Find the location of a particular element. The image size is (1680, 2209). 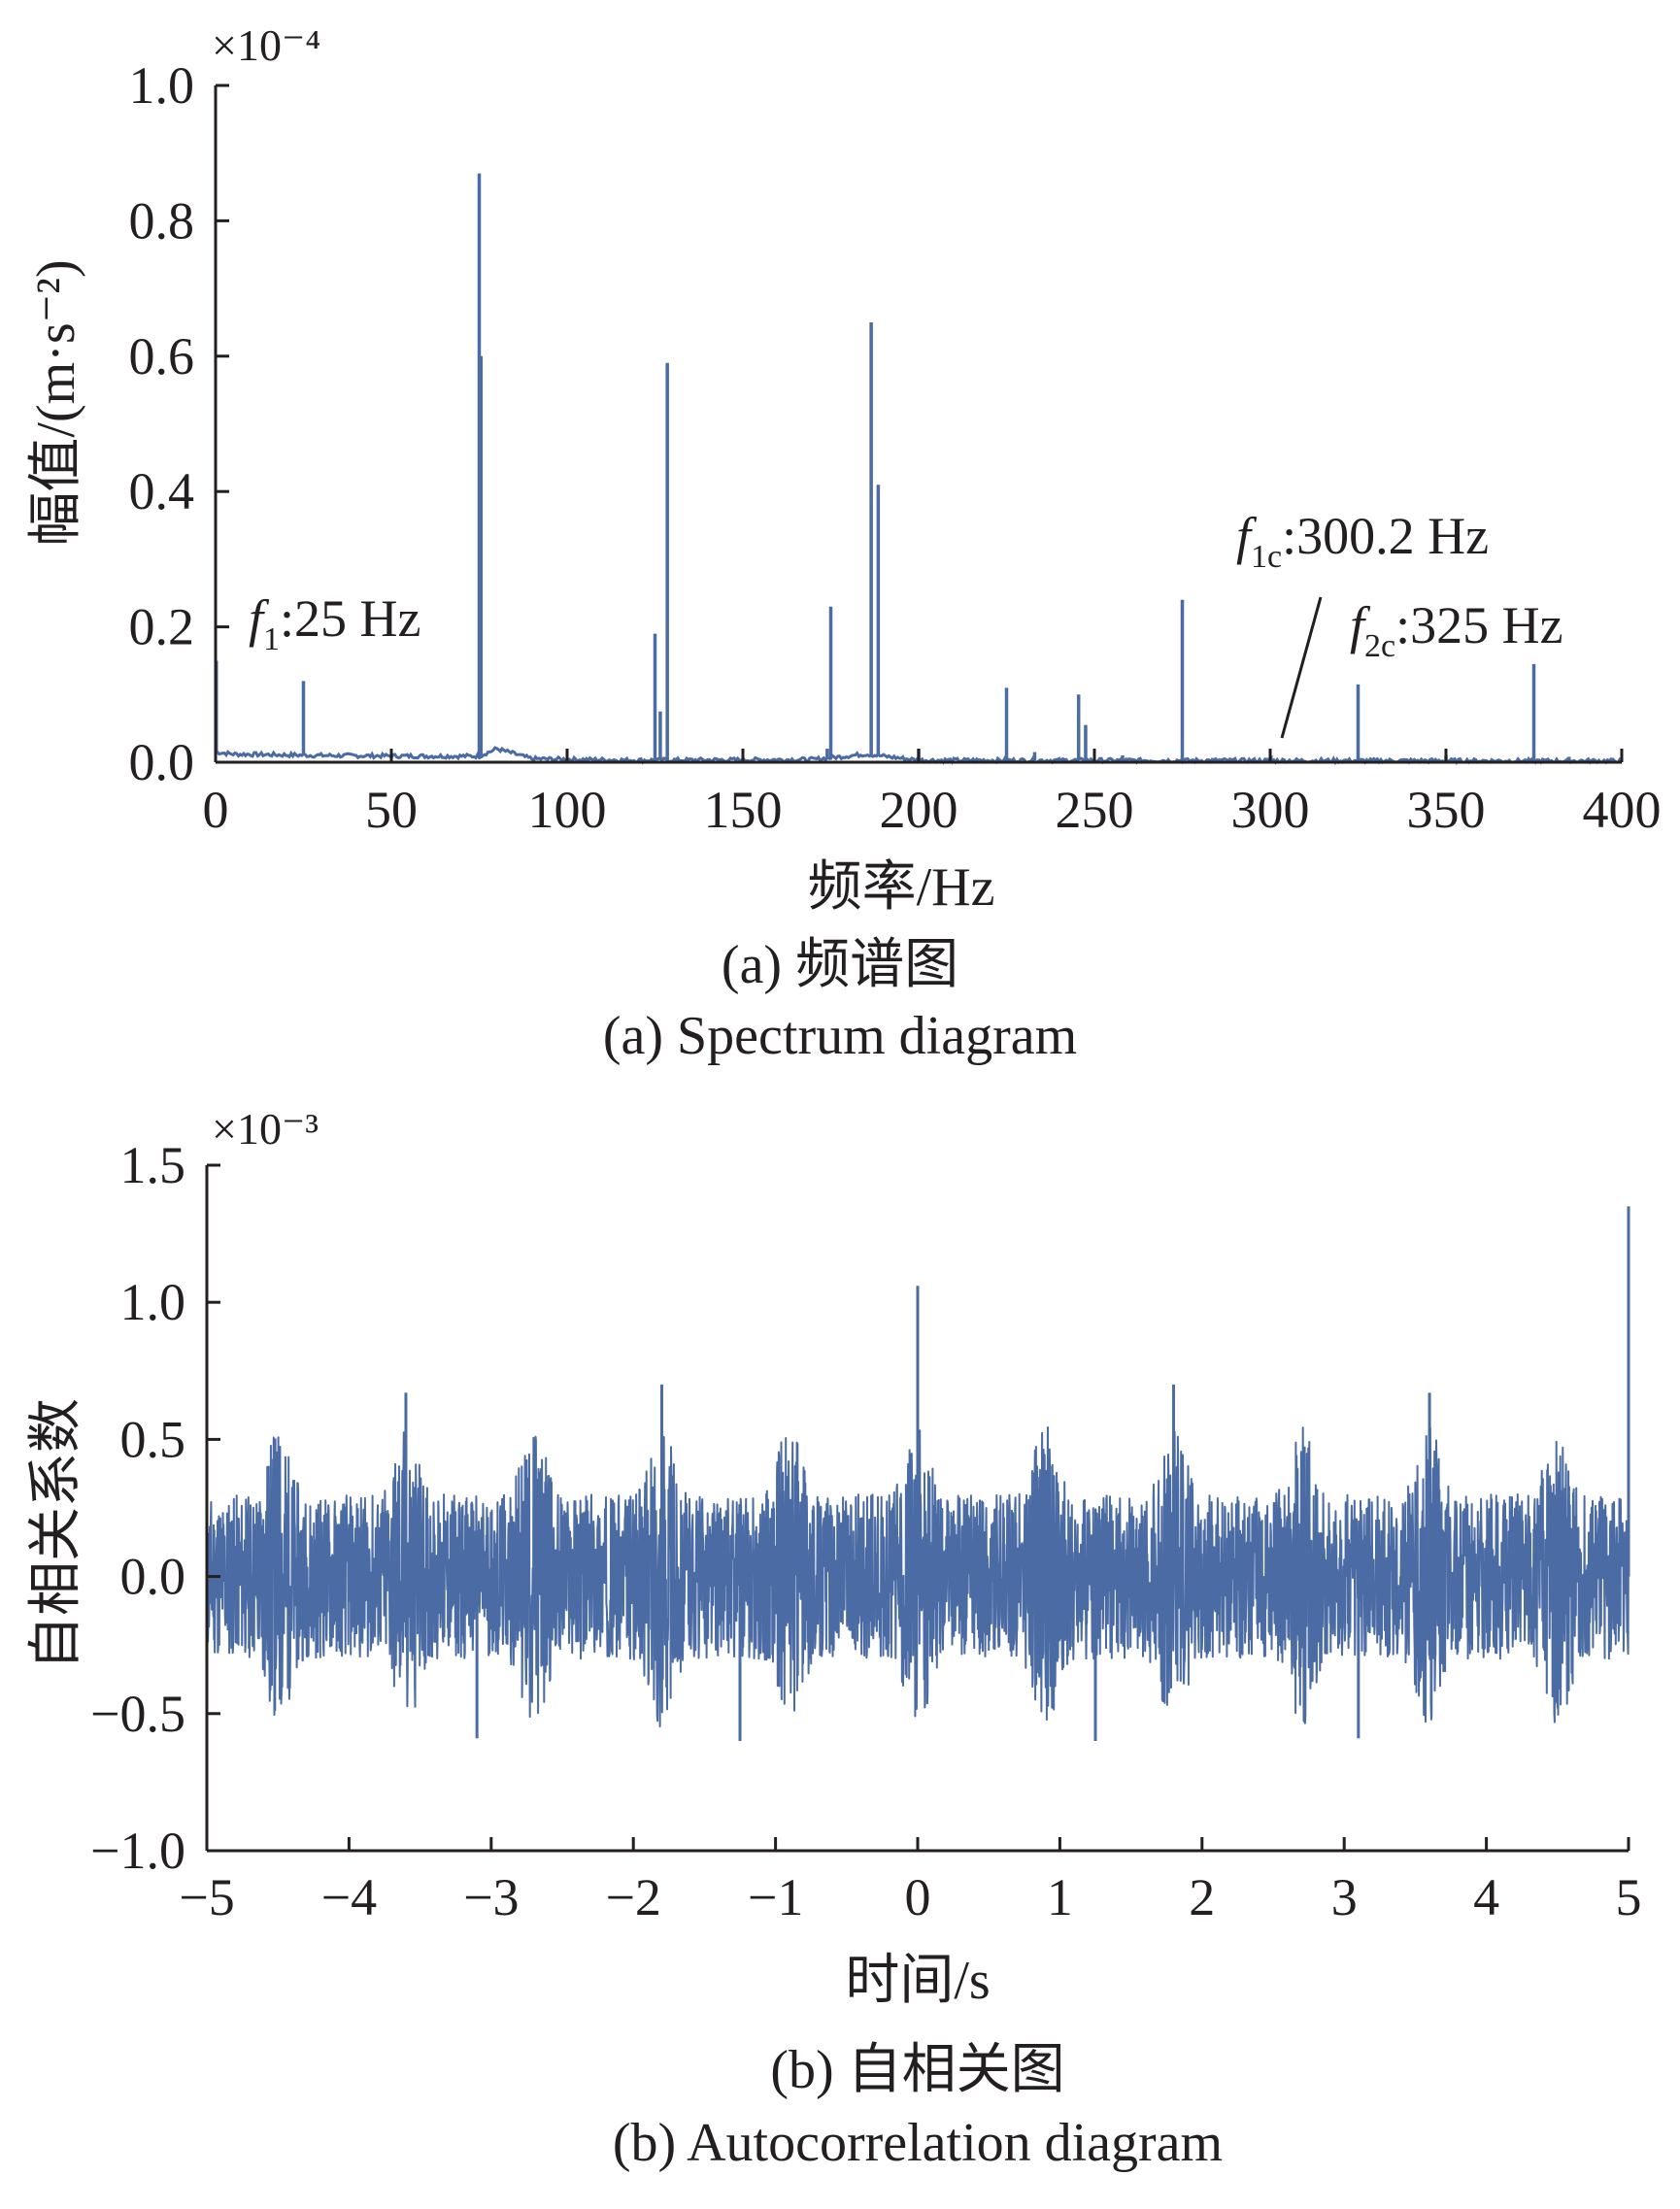

annotation-leader-line is located at coordinates (1301, 667).